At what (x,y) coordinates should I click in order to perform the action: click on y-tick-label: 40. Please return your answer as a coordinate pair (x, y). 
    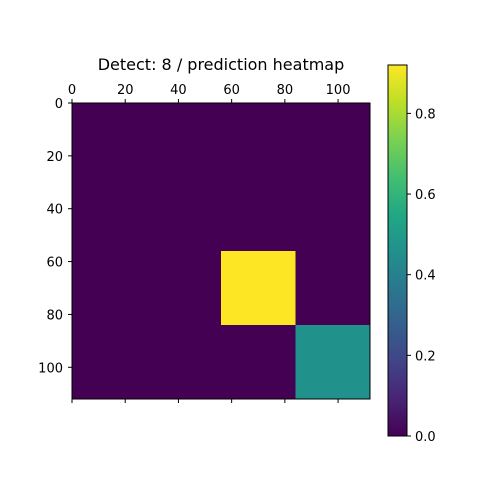
    Looking at the image, I should click on (54, 210).